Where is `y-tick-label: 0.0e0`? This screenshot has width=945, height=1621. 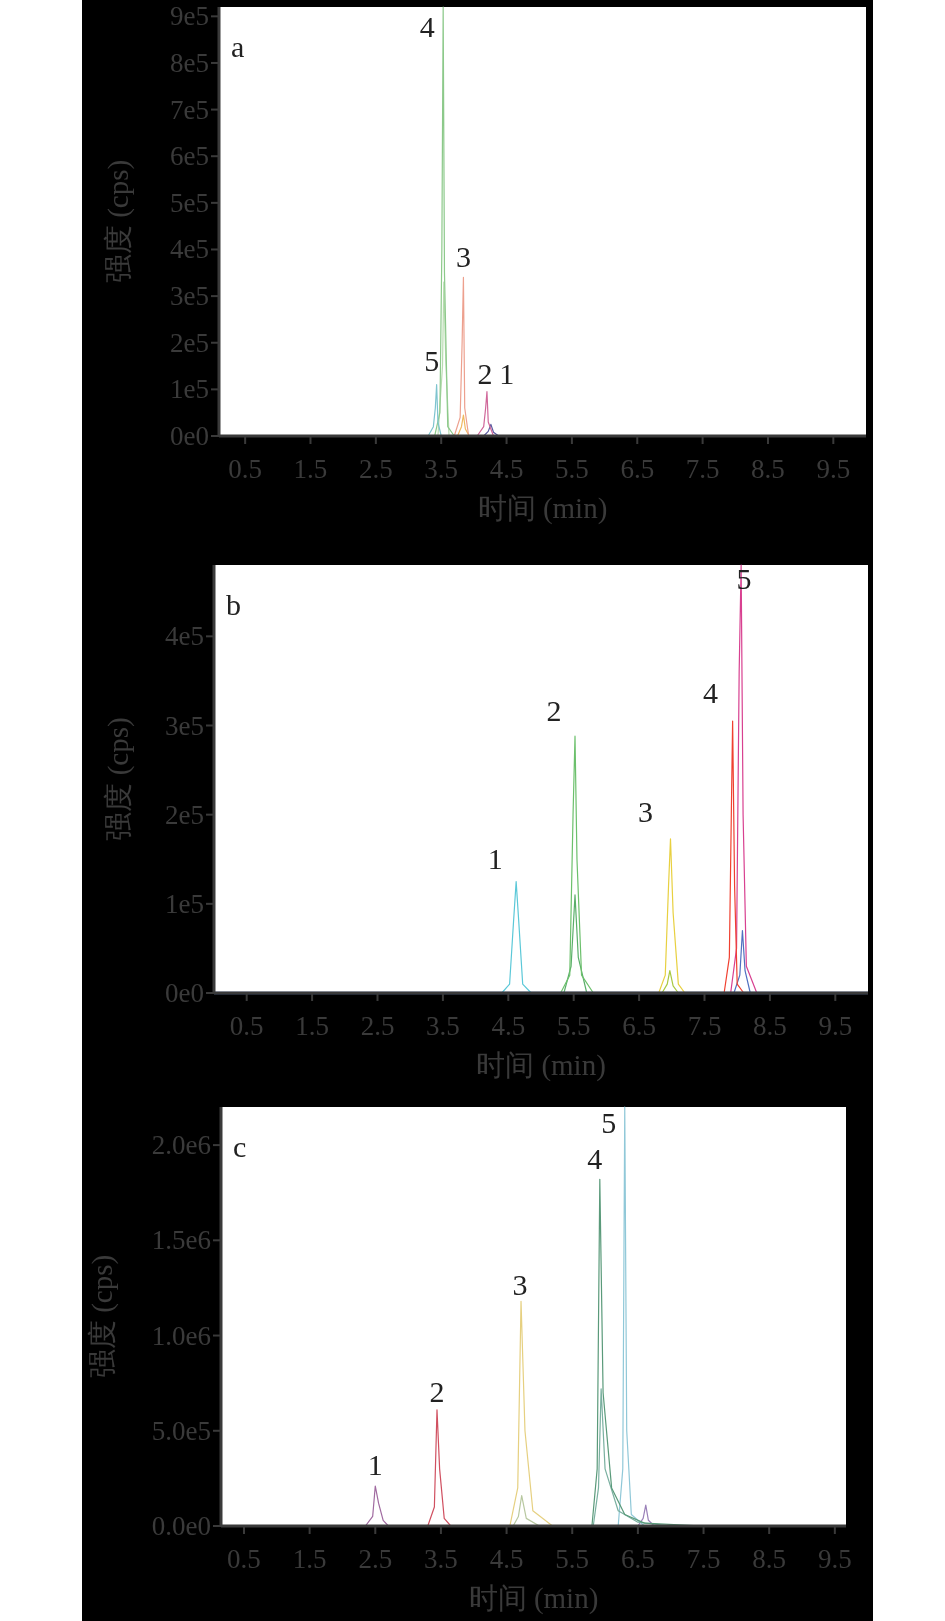
y-tick-label: 0.0e0 is located at coordinates (181, 1526).